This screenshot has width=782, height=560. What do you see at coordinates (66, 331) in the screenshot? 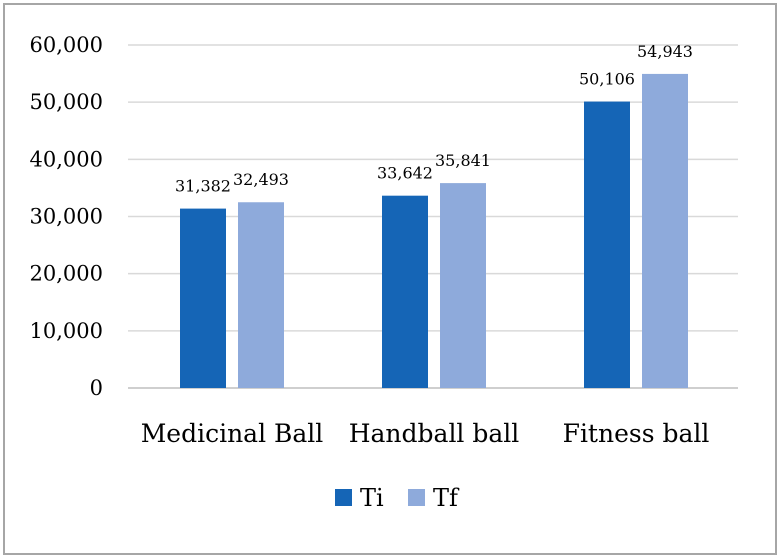
I see `y-tick-label: 10,000` at bounding box center [66, 331].